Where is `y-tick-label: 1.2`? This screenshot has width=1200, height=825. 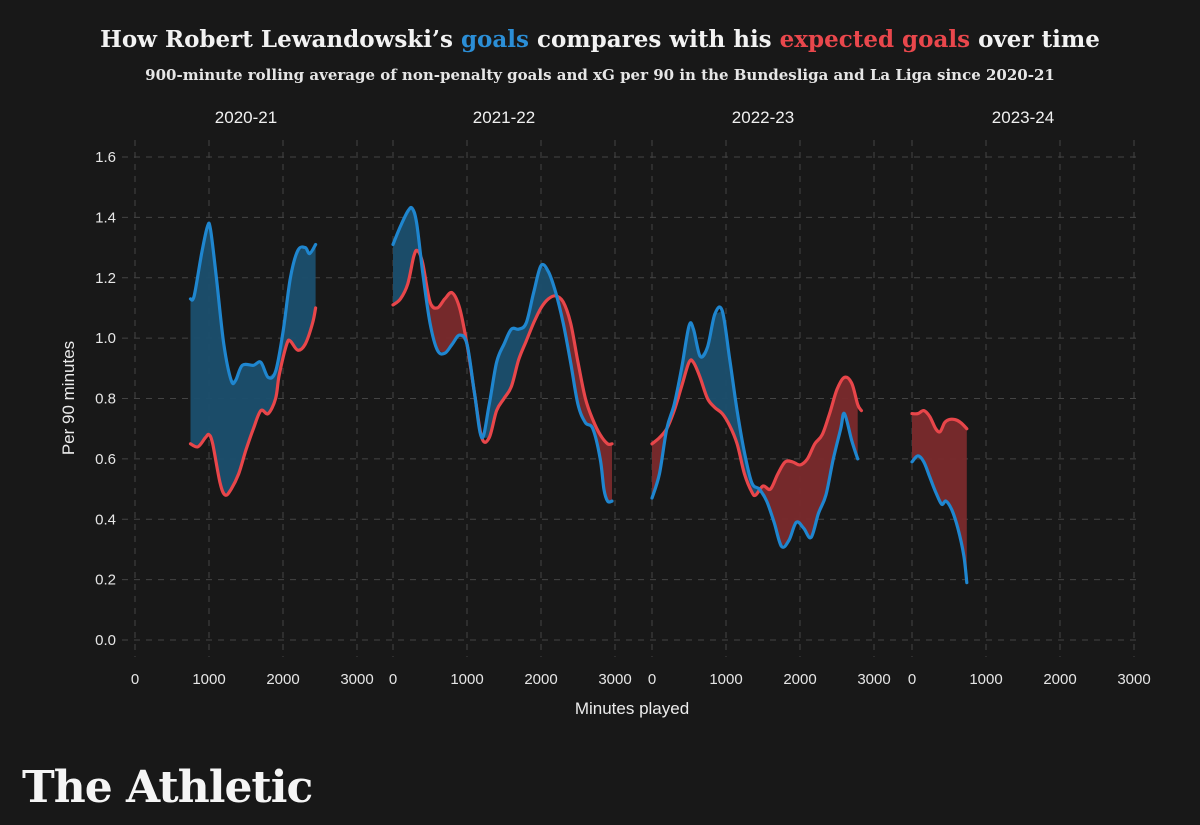
y-tick-label: 1.2 is located at coordinates (105, 278).